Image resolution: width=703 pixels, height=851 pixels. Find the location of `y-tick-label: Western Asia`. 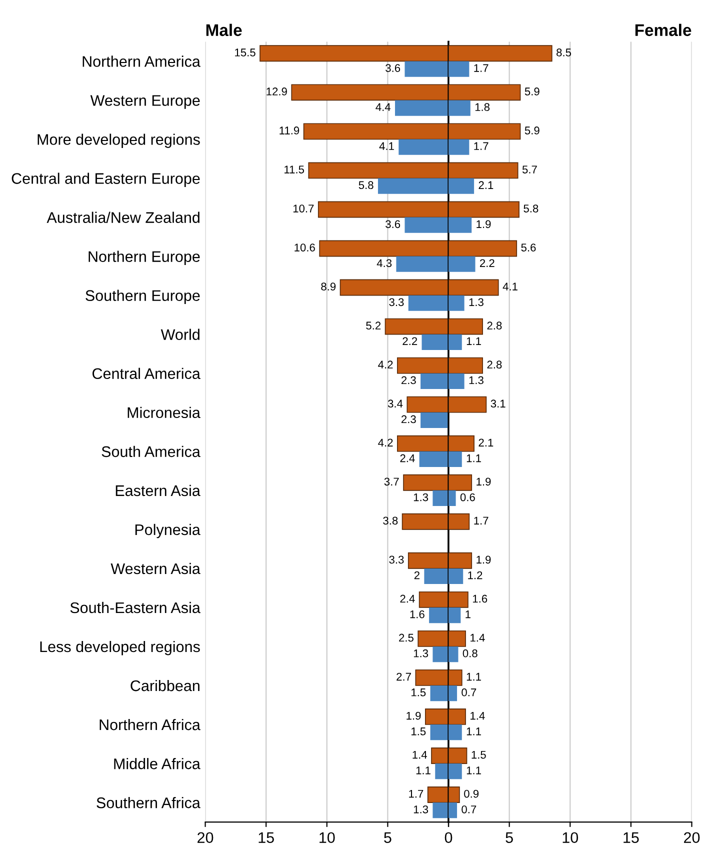

y-tick-label: Western Asia is located at coordinates (155, 568).